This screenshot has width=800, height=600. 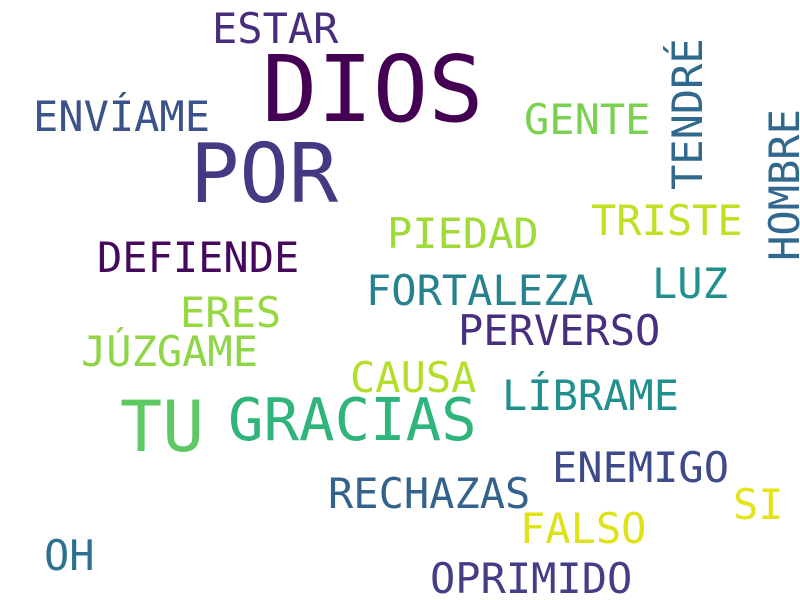 I want to click on word-estar: ESTAR, so click(x=275, y=28).